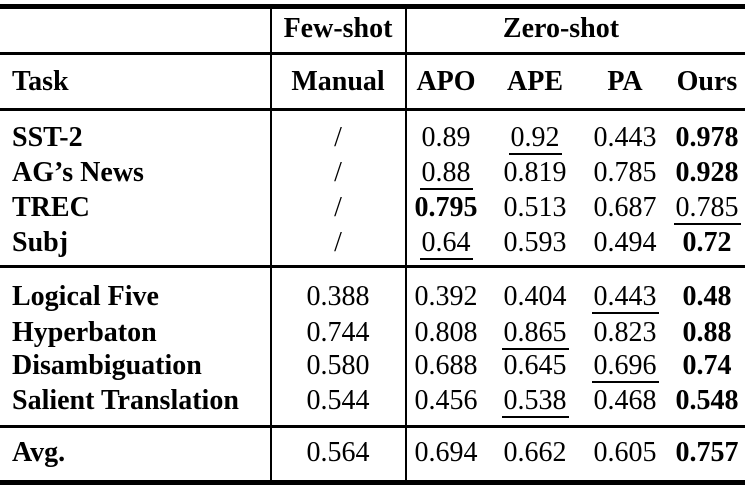 This screenshot has width=745, height=488. What do you see at coordinates (707, 365) in the screenshot?
I see `metric-value-ours: 0.74` at bounding box center [707, 365].